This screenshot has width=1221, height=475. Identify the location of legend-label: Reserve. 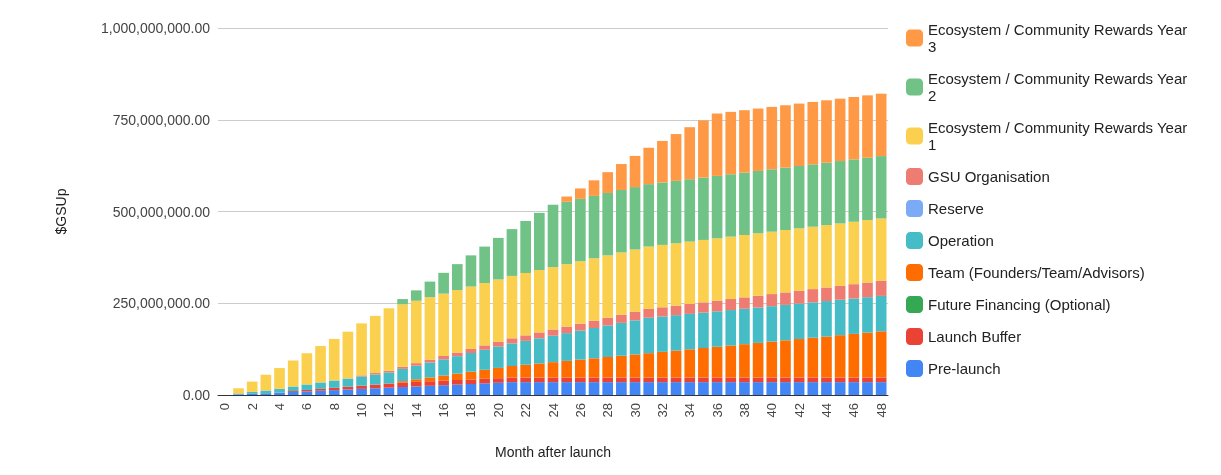
(956, 208).